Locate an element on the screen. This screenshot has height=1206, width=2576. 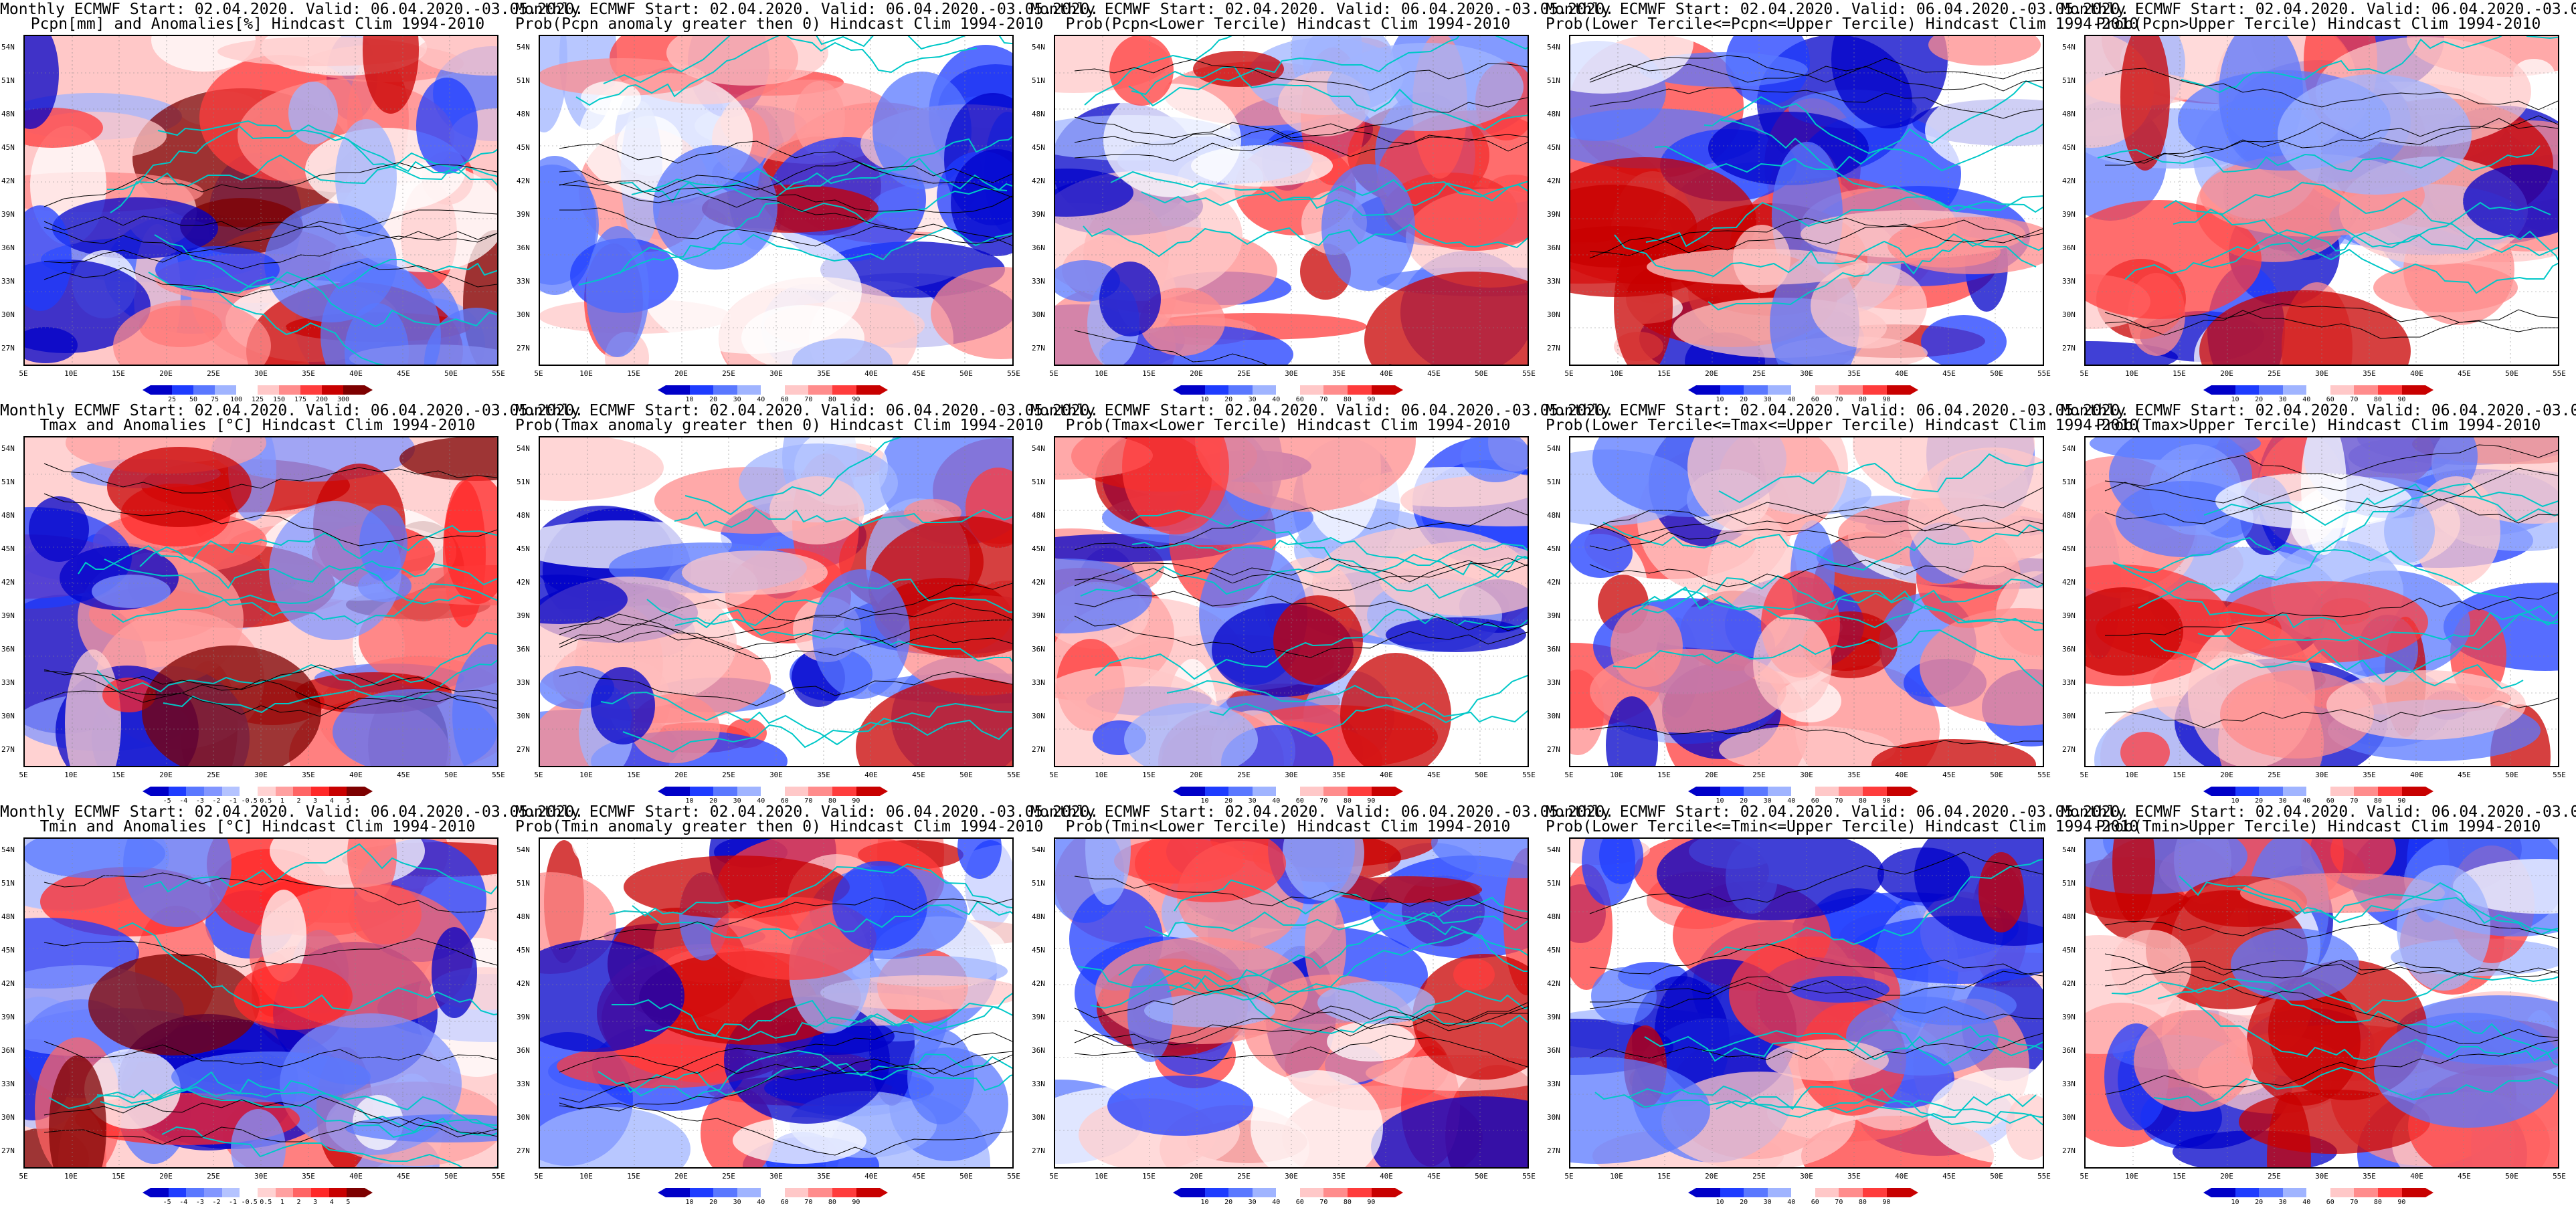
colorbar-tick-label: 2 is located at coordinates (298, 1202).